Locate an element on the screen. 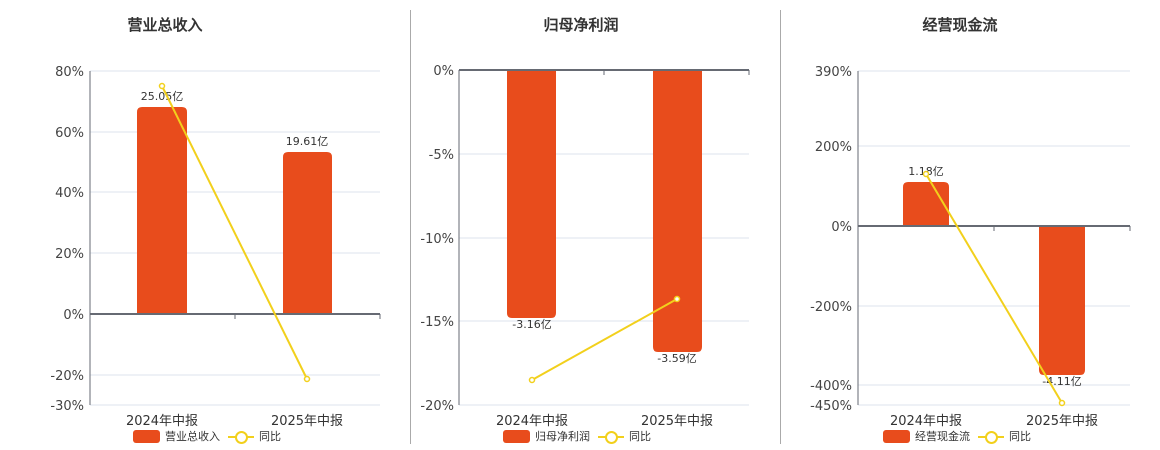 This screenshot has height=450, width=1160. y-tick: -15% is located at coordinates (437, 322).